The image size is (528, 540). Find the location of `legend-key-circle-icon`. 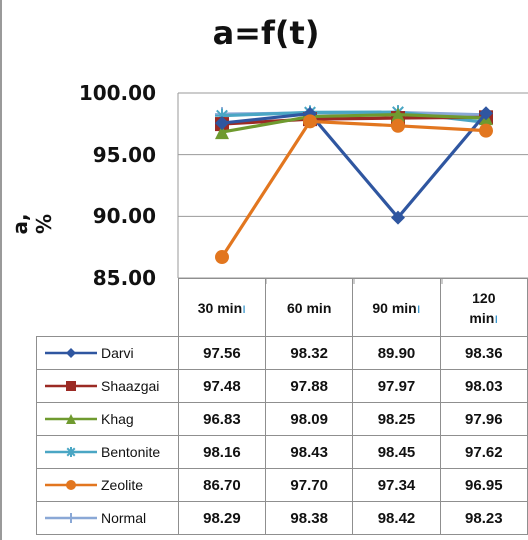

legend-key-circle-icon is located at coordinates (71, 485).